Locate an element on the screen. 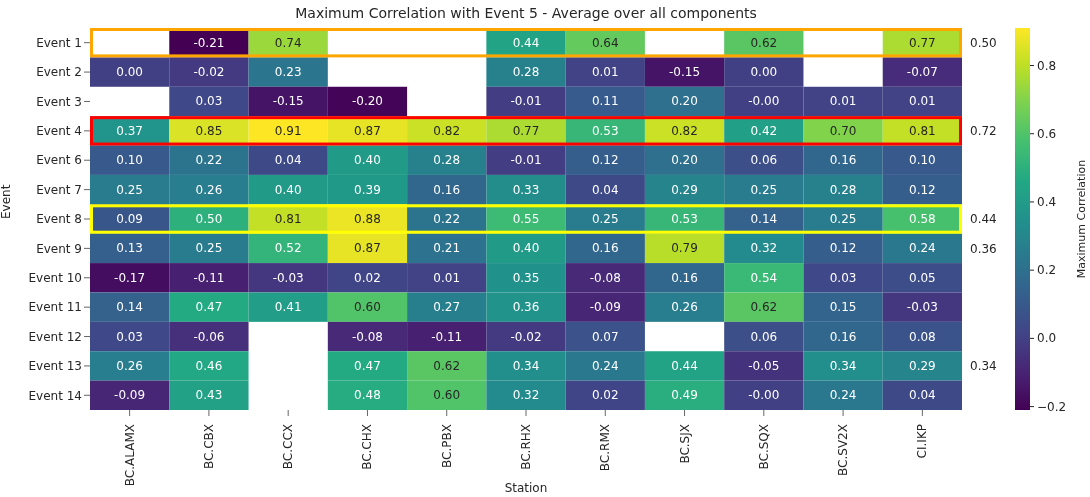 This screenshot has height=497, width=1090. data-label: 0.35 is located at coordinates (526, 277).